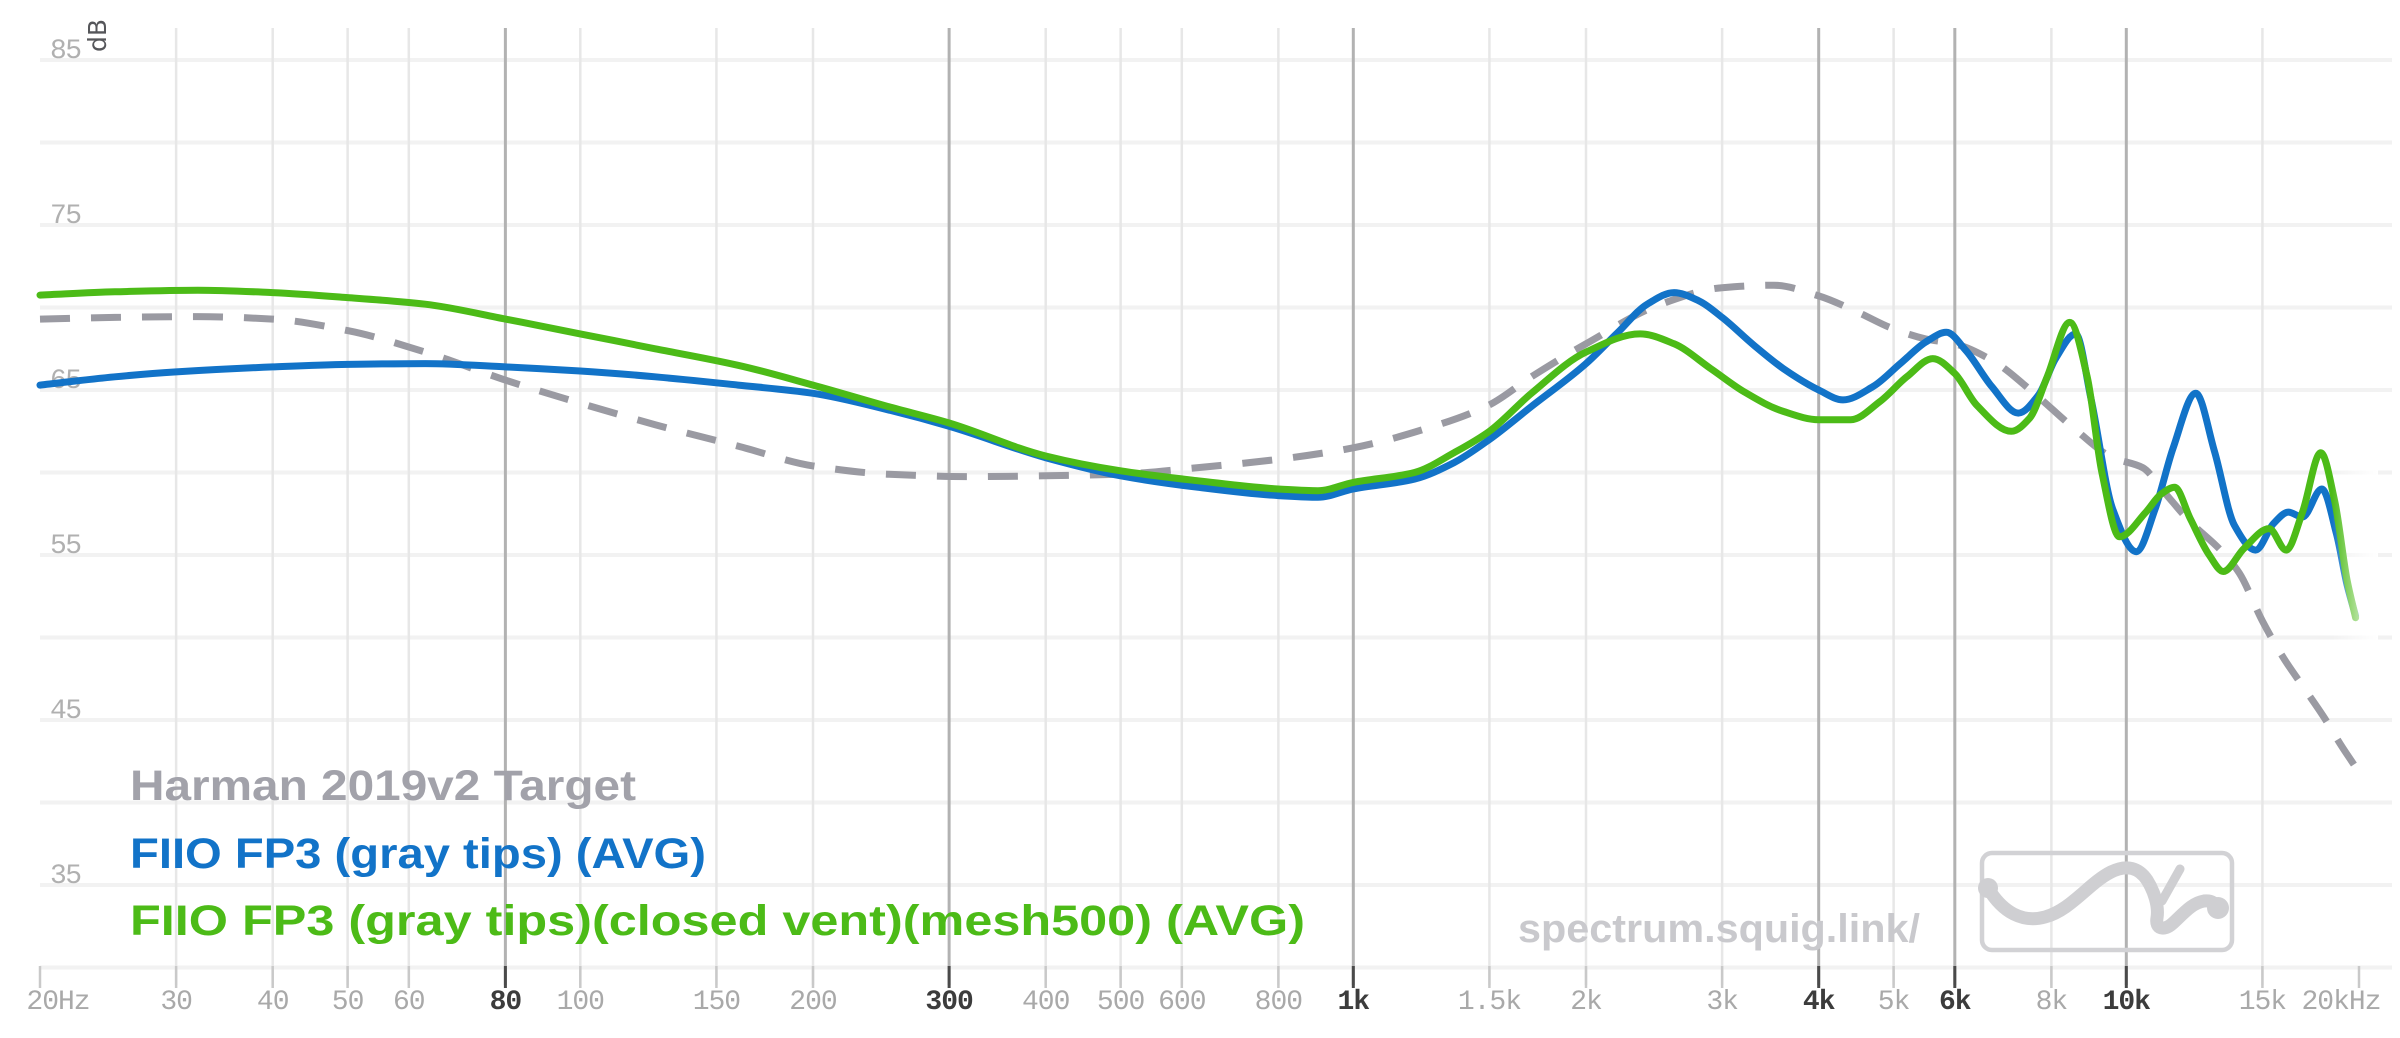 This screenshot has width=2400, height=1038. Describe the element at coordinates (2127, 1002) in the screenshot. I see `x-tick-label-10k: 10k` at that location.